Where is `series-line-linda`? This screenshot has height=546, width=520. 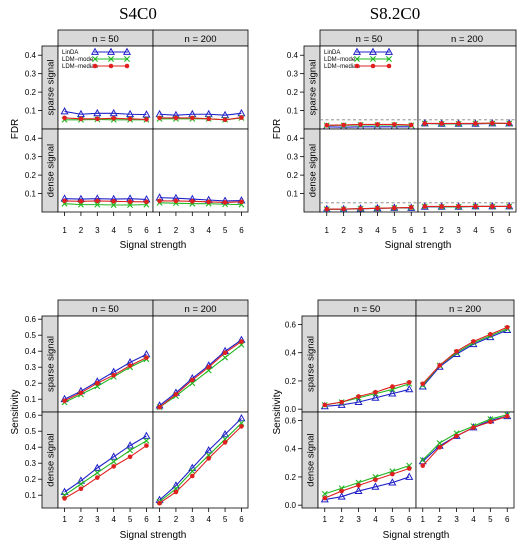 series-line-linda is located at coordinates (105, 199).